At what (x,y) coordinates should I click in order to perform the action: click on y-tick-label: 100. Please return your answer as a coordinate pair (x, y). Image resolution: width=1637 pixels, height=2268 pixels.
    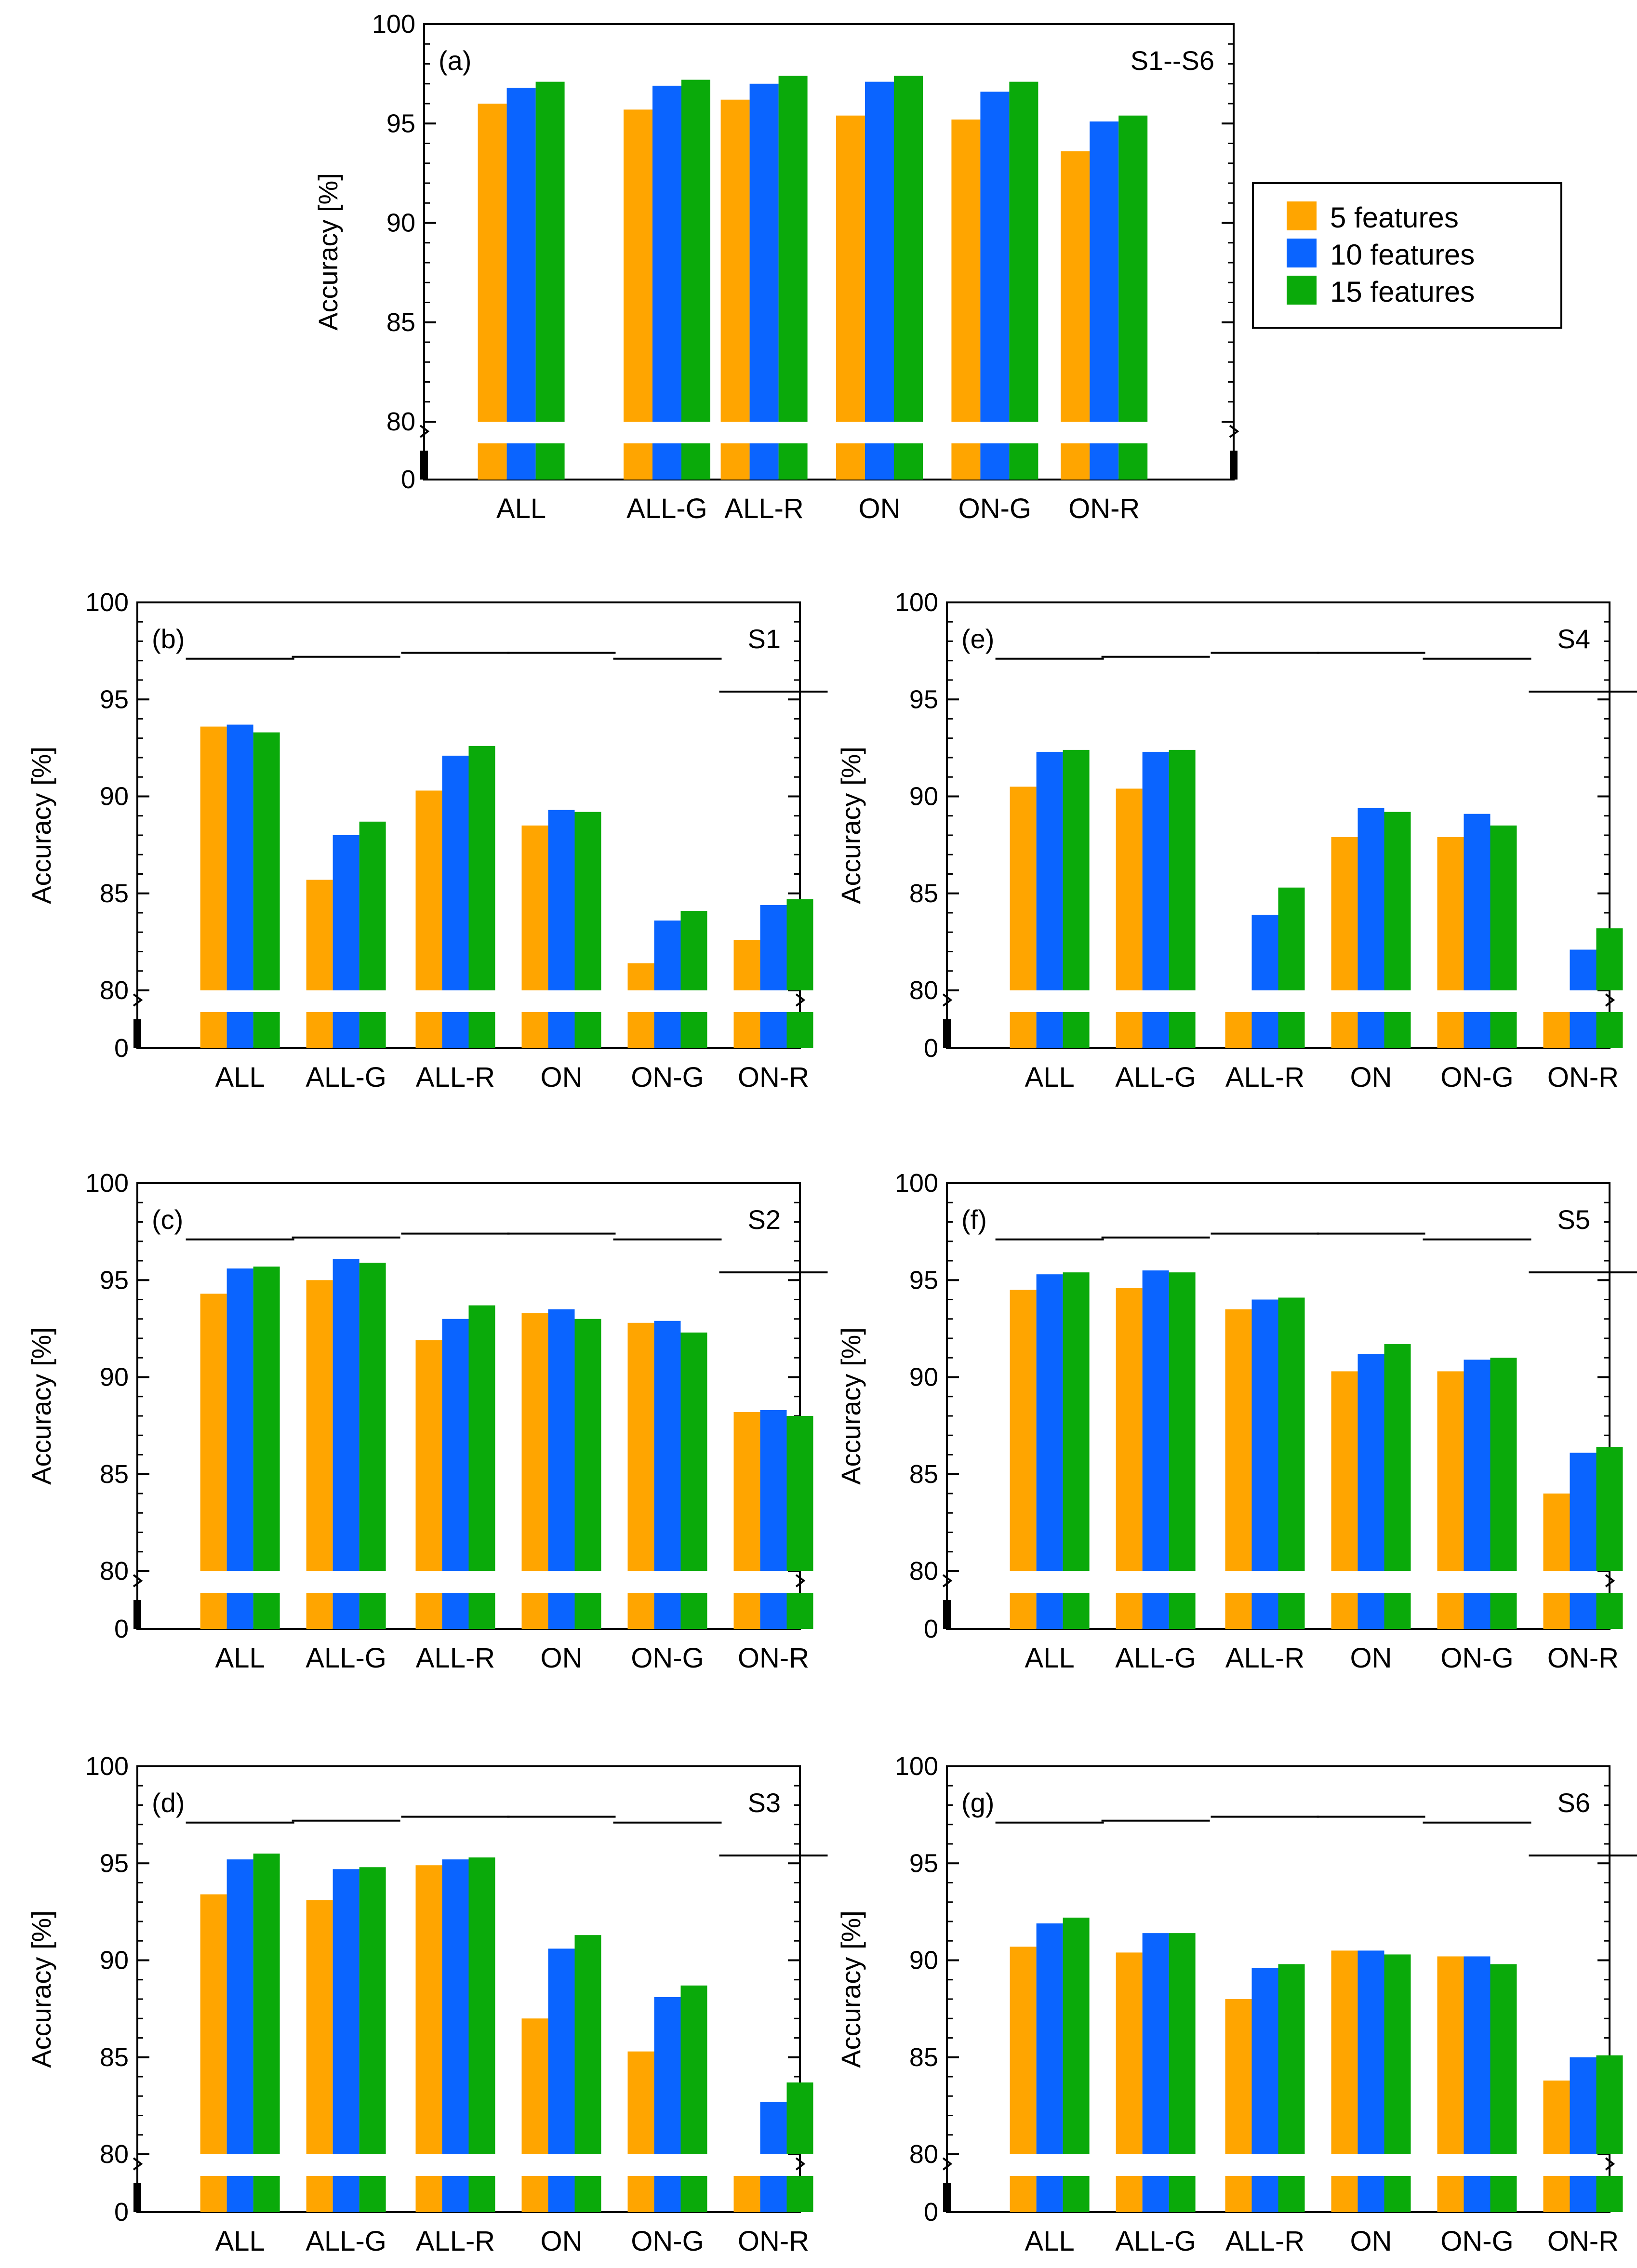
    Looking at the image, I should click on (107, 1766).